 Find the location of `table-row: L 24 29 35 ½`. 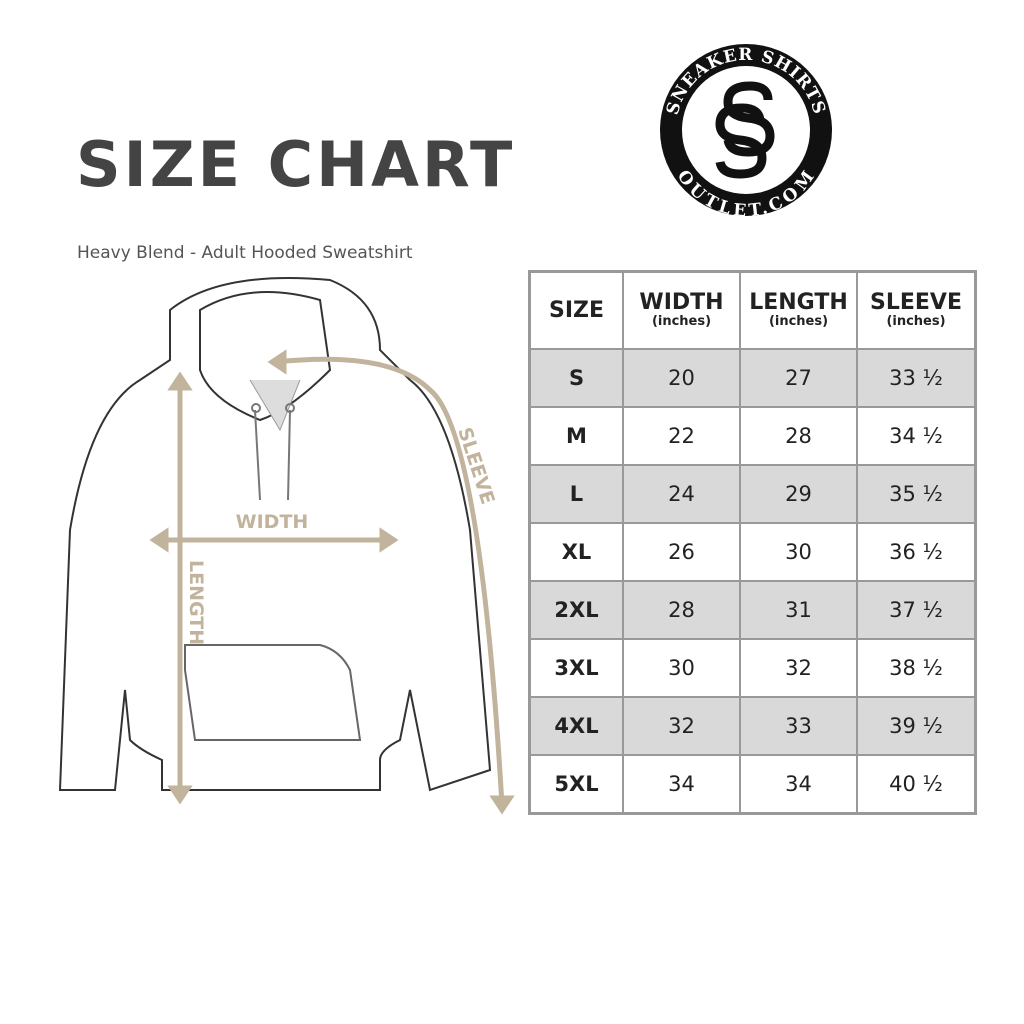

table-row: L 24 29 35 ½ is located at coordinates (752, 494).